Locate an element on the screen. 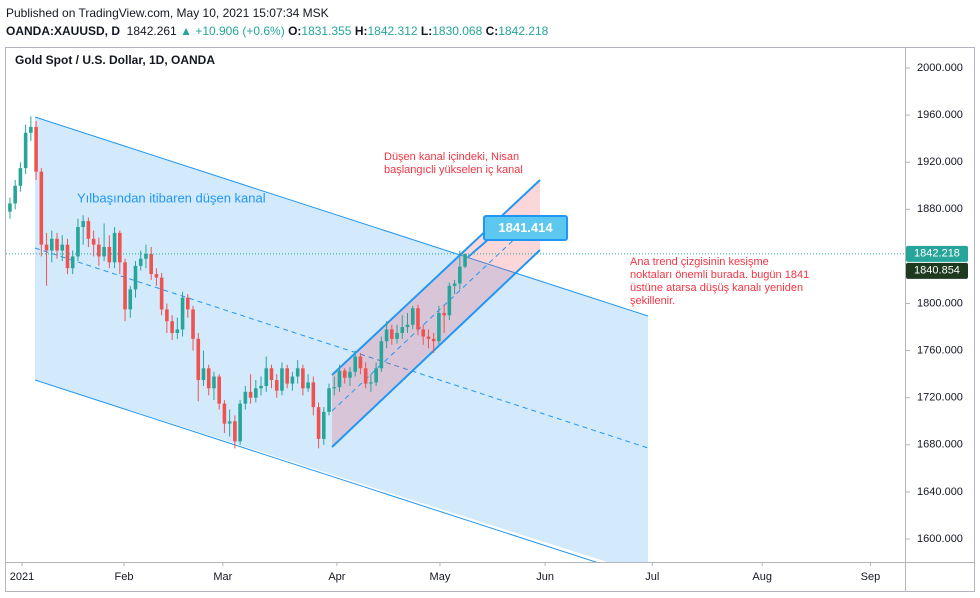 This screenshot has width=980, height=598. x-tick-label: Jun is located at coordinates (545, 577).